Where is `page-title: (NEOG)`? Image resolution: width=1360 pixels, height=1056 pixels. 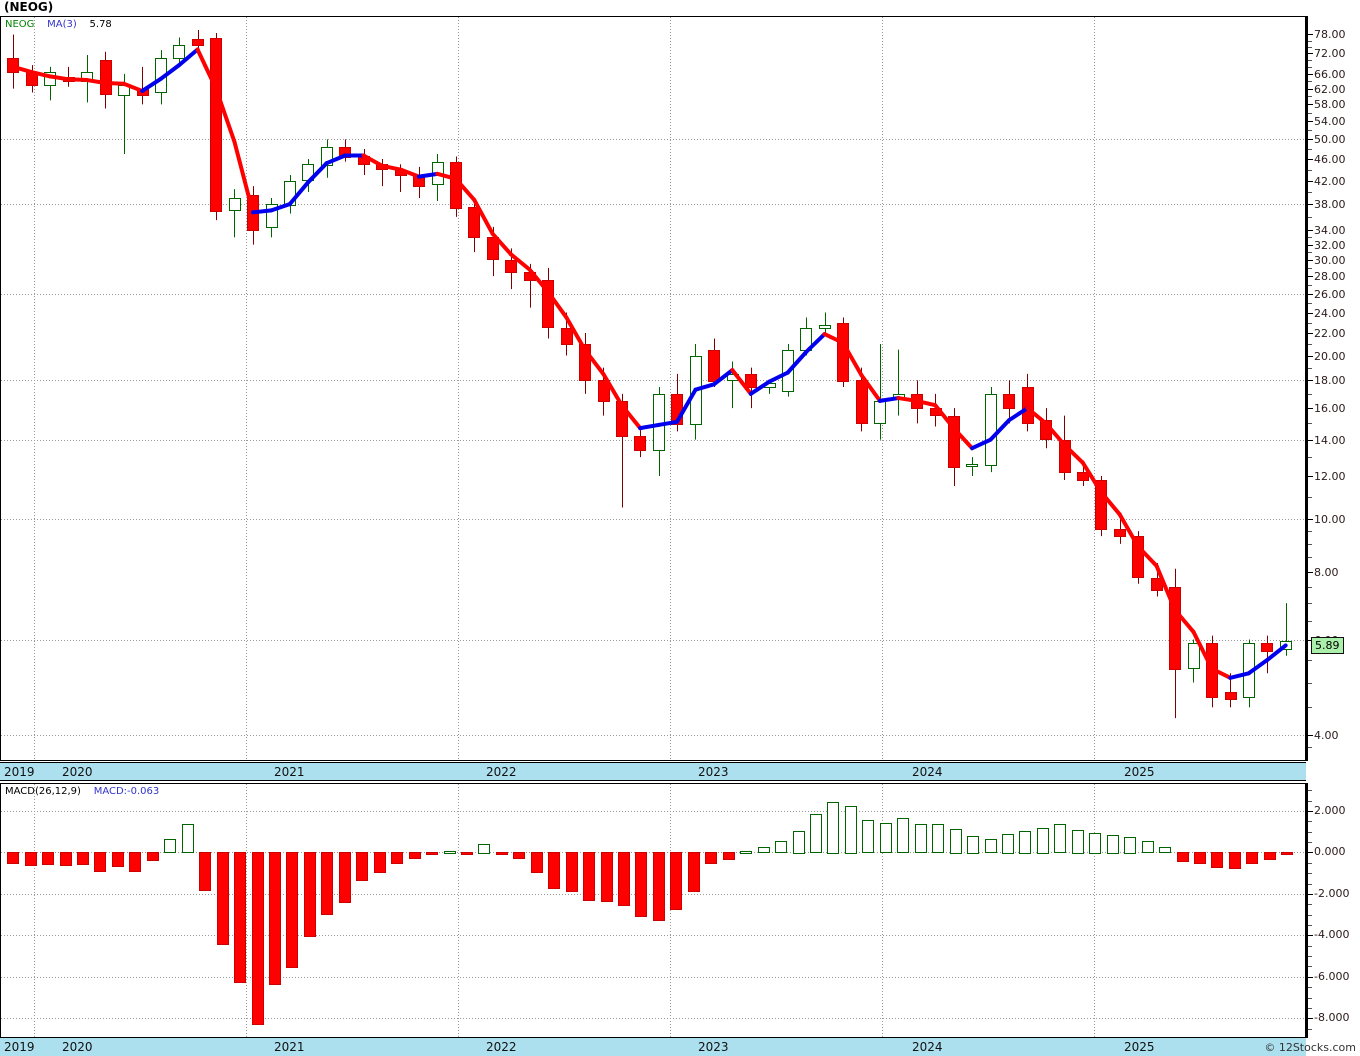 page-title: (NEOG) is located at coordinates (29, 7).